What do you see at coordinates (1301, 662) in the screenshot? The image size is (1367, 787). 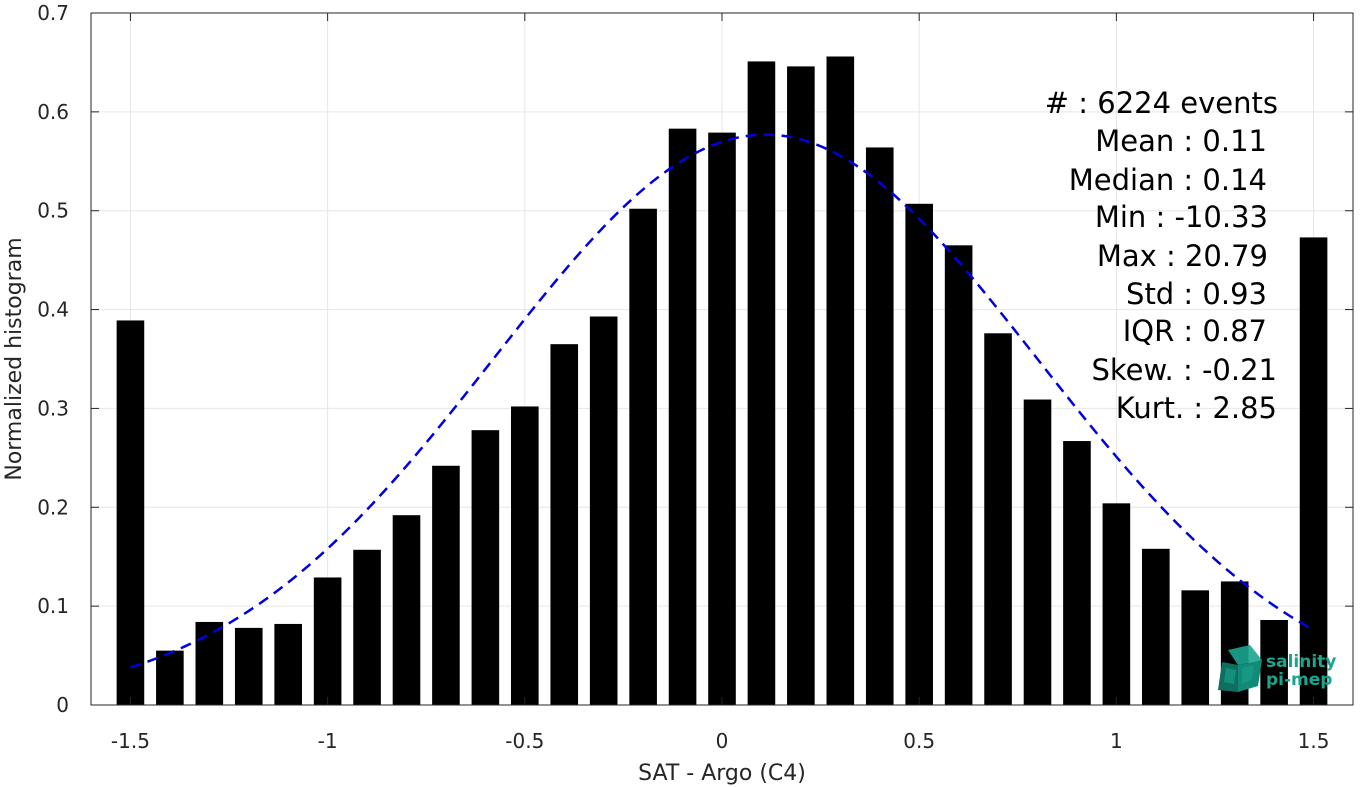 I see `logo-line1: salinity` at bounding box center [1301, 662].